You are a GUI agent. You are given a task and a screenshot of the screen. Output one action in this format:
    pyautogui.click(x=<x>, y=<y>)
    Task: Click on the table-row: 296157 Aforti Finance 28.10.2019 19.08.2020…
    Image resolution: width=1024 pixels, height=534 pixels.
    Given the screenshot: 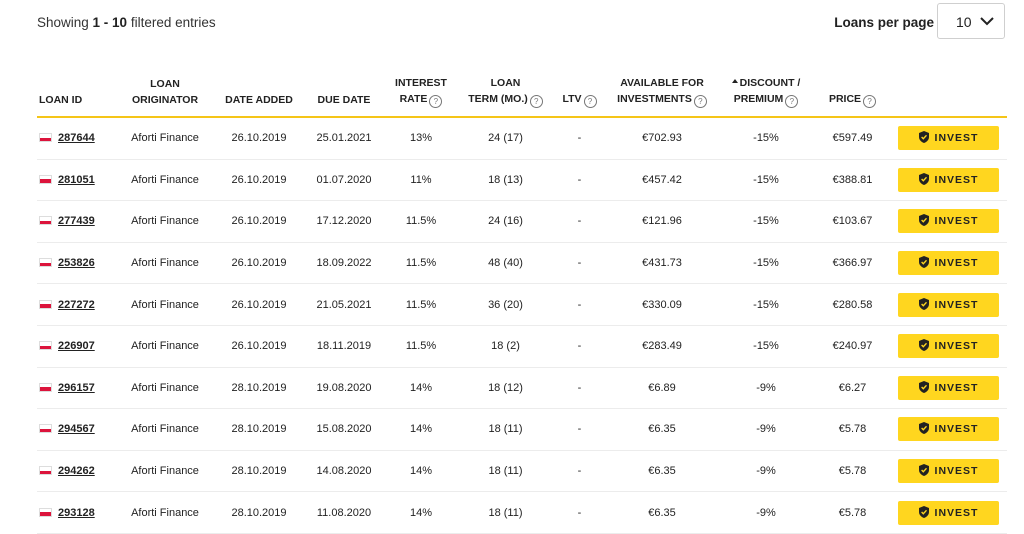 What is the action you would take?
    pyautogui.click(x=522, y=388)
    